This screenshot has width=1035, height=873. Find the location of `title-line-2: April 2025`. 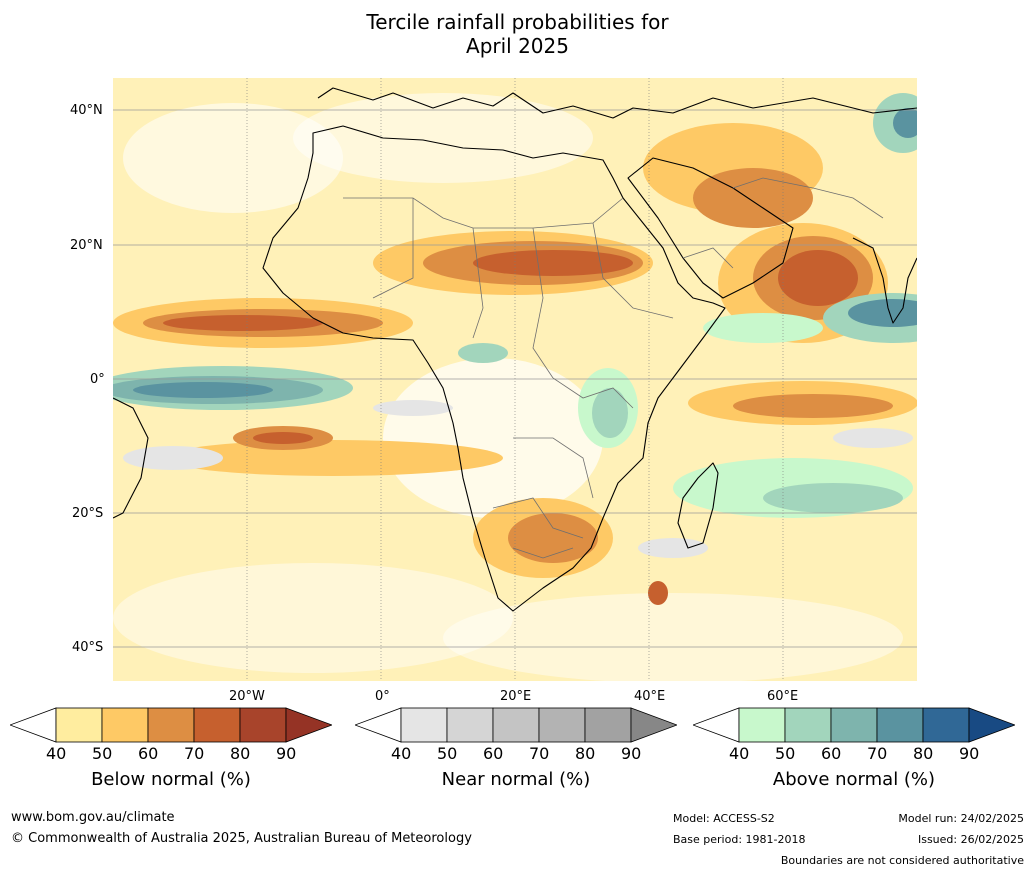

title-line-2: April 2025 is located at coordinates (517, 46).